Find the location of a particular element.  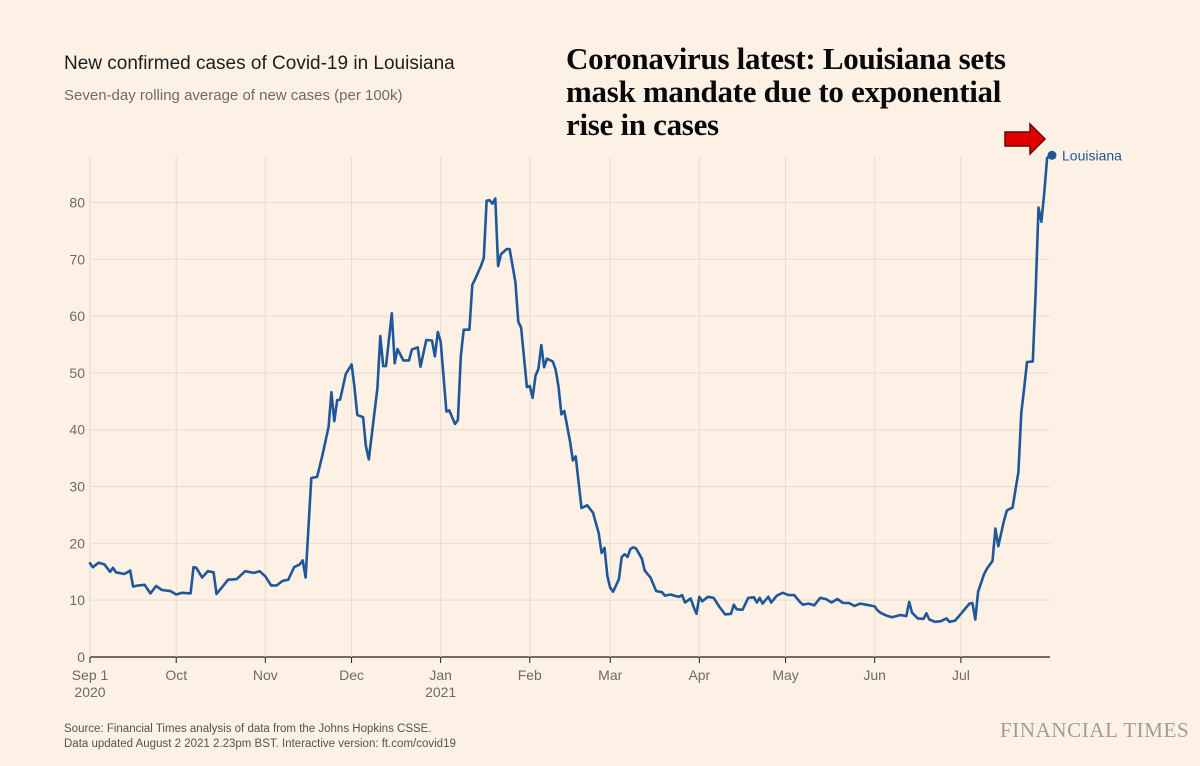

x-tick-label: Oct is located at coordinates (176, 675).